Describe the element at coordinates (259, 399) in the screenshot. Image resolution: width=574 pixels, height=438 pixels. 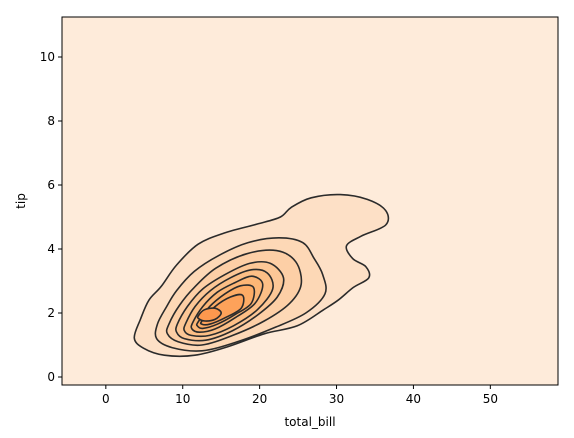
I see `x-tick-label: 20` at that location.